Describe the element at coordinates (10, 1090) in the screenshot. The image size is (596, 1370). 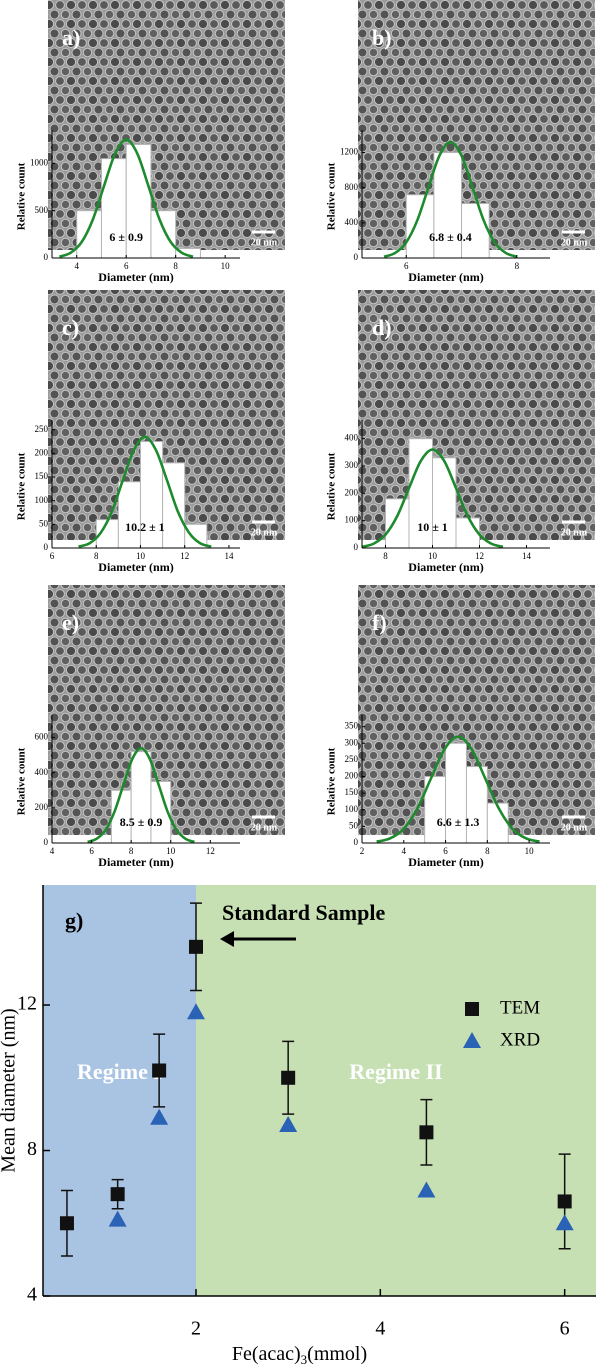
I see `y-axis-label: Mean diameter (nm)` at that location.